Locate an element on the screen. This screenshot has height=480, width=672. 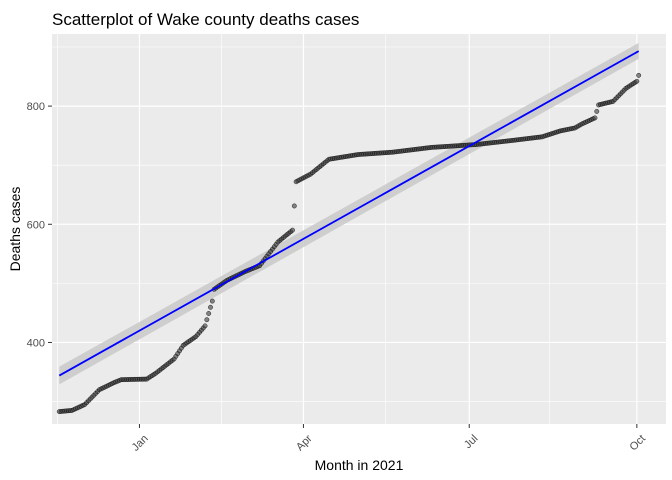
y-axis-title: Deaths cases is located at coordinates (15, 229).